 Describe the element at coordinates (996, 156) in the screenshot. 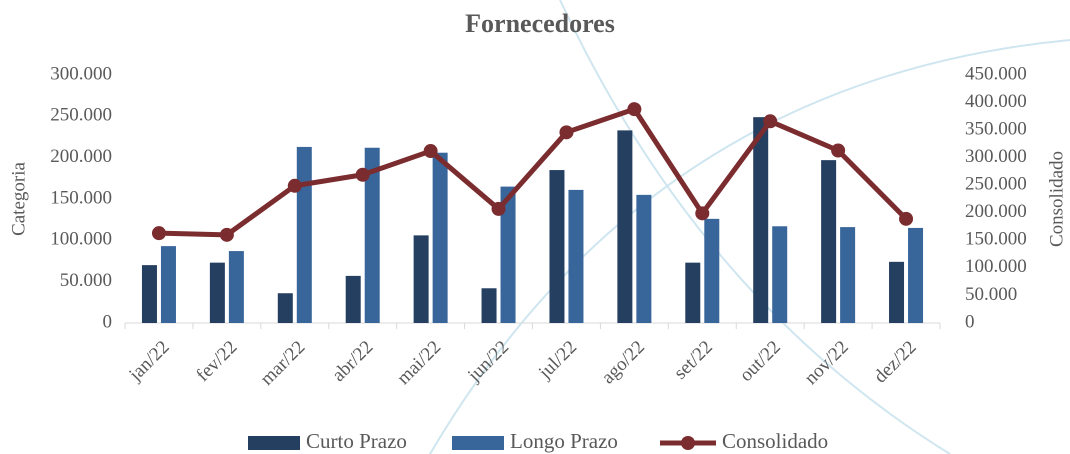

I see `y2-tick-label: 300.000` at that location.